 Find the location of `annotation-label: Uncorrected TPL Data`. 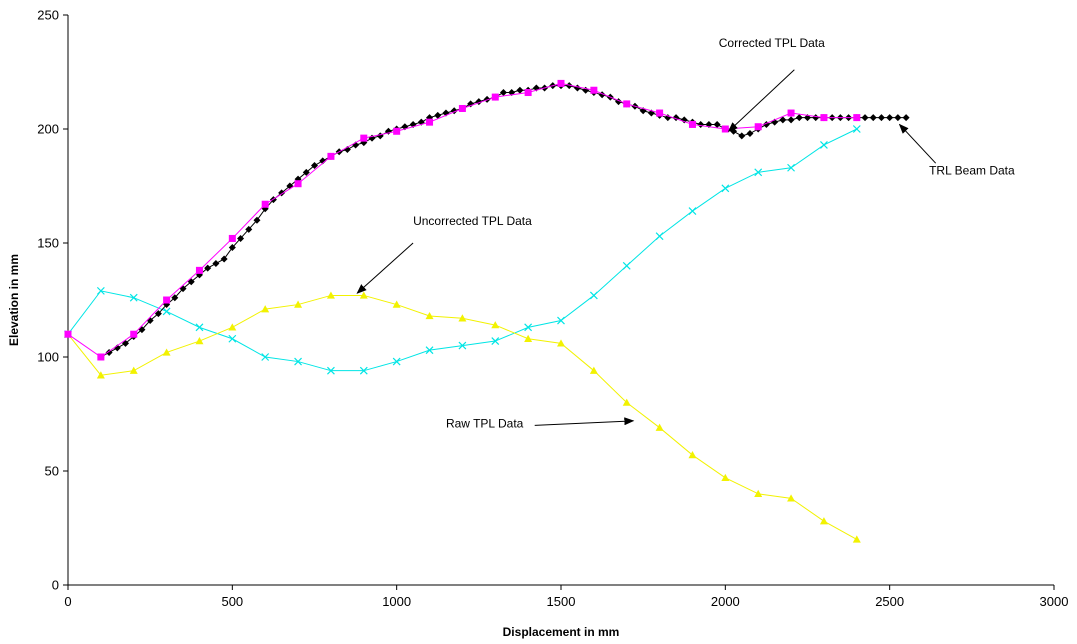

annotation-label: Uncorrected TPL Data is located at coordinates (472, 221).